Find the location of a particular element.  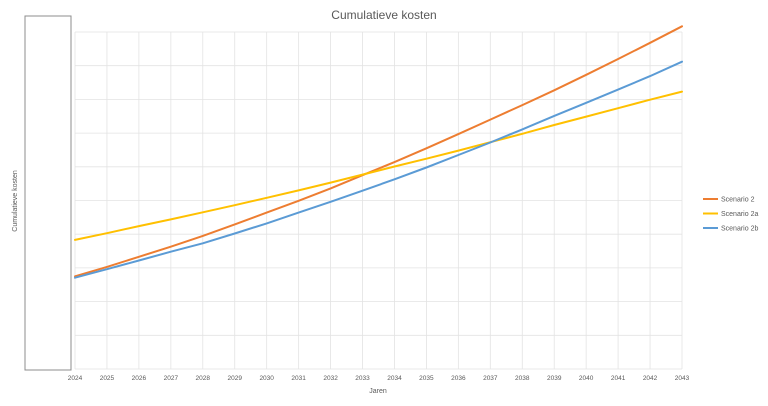

legend: Scenario 2 Scenario 2a Scenario 2b is located at coordinates (730, 215).